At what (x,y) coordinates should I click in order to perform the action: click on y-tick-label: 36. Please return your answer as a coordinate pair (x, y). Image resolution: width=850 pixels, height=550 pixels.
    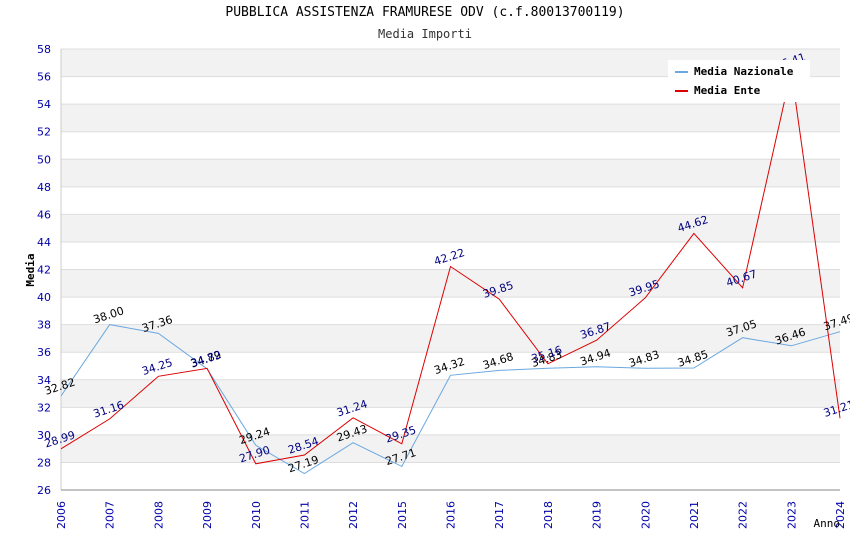
    Looking at the image, I should click on (44, 352).